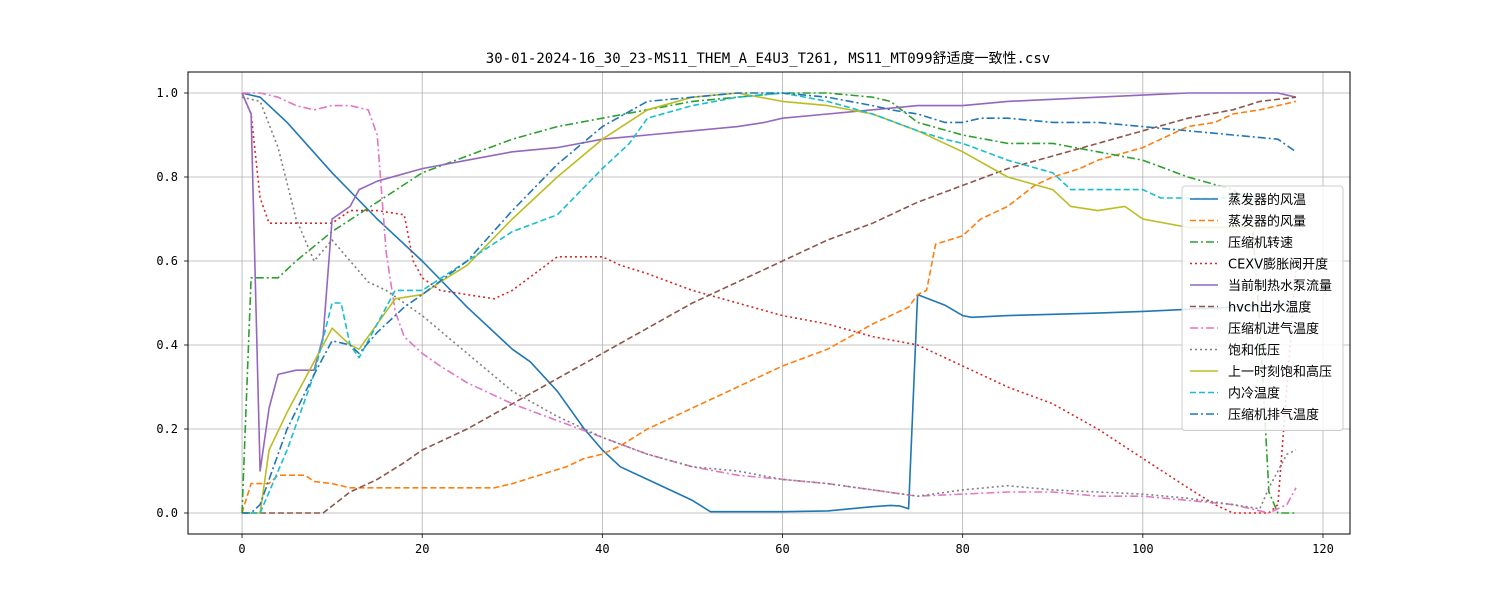  I want to click on legend-label: 饱和低压, so click(1254, 351).